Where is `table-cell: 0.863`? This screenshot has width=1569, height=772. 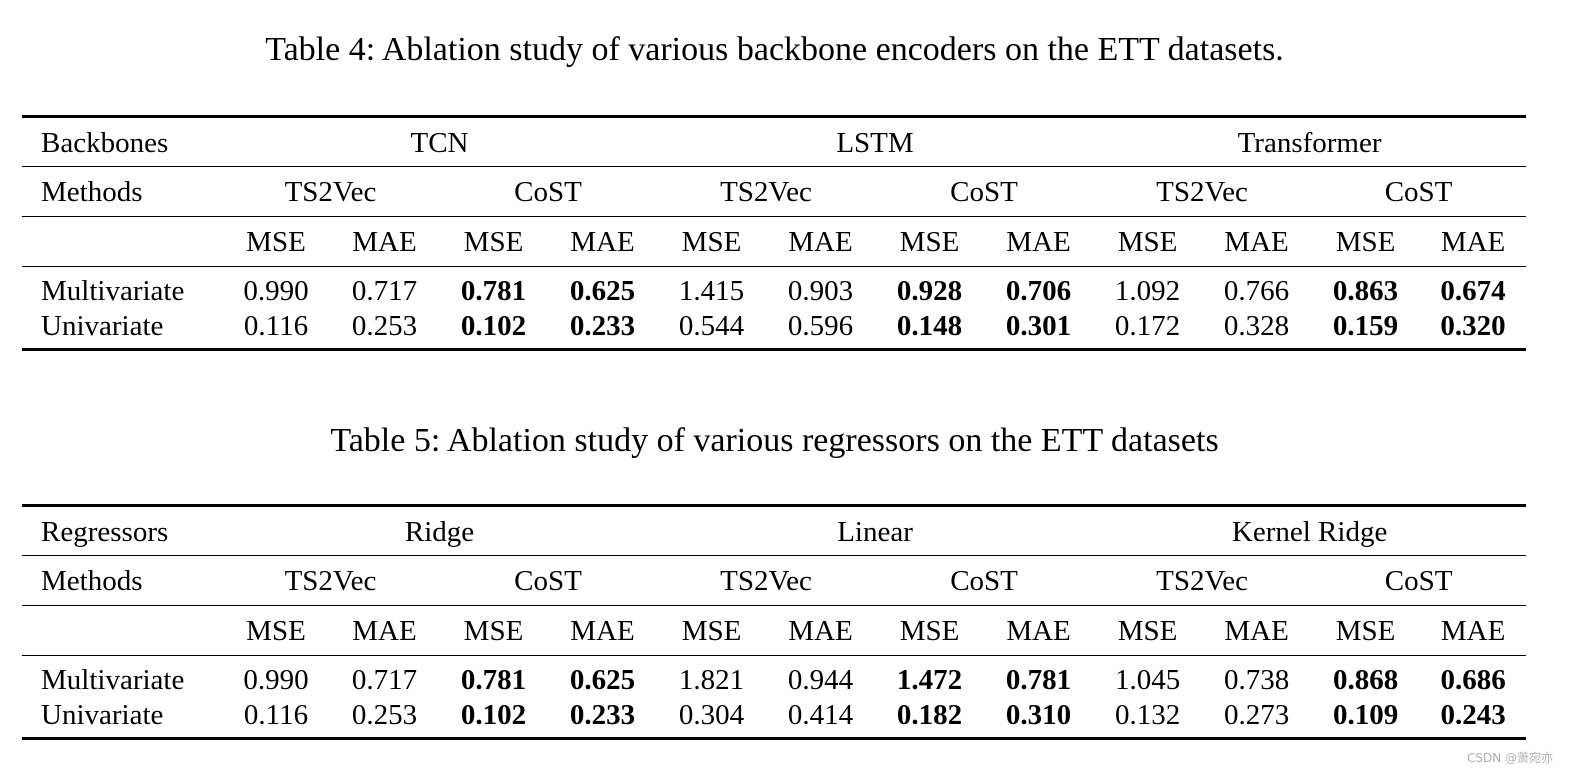
table-cell: 0.863 is located at coordinates (1366, 288).